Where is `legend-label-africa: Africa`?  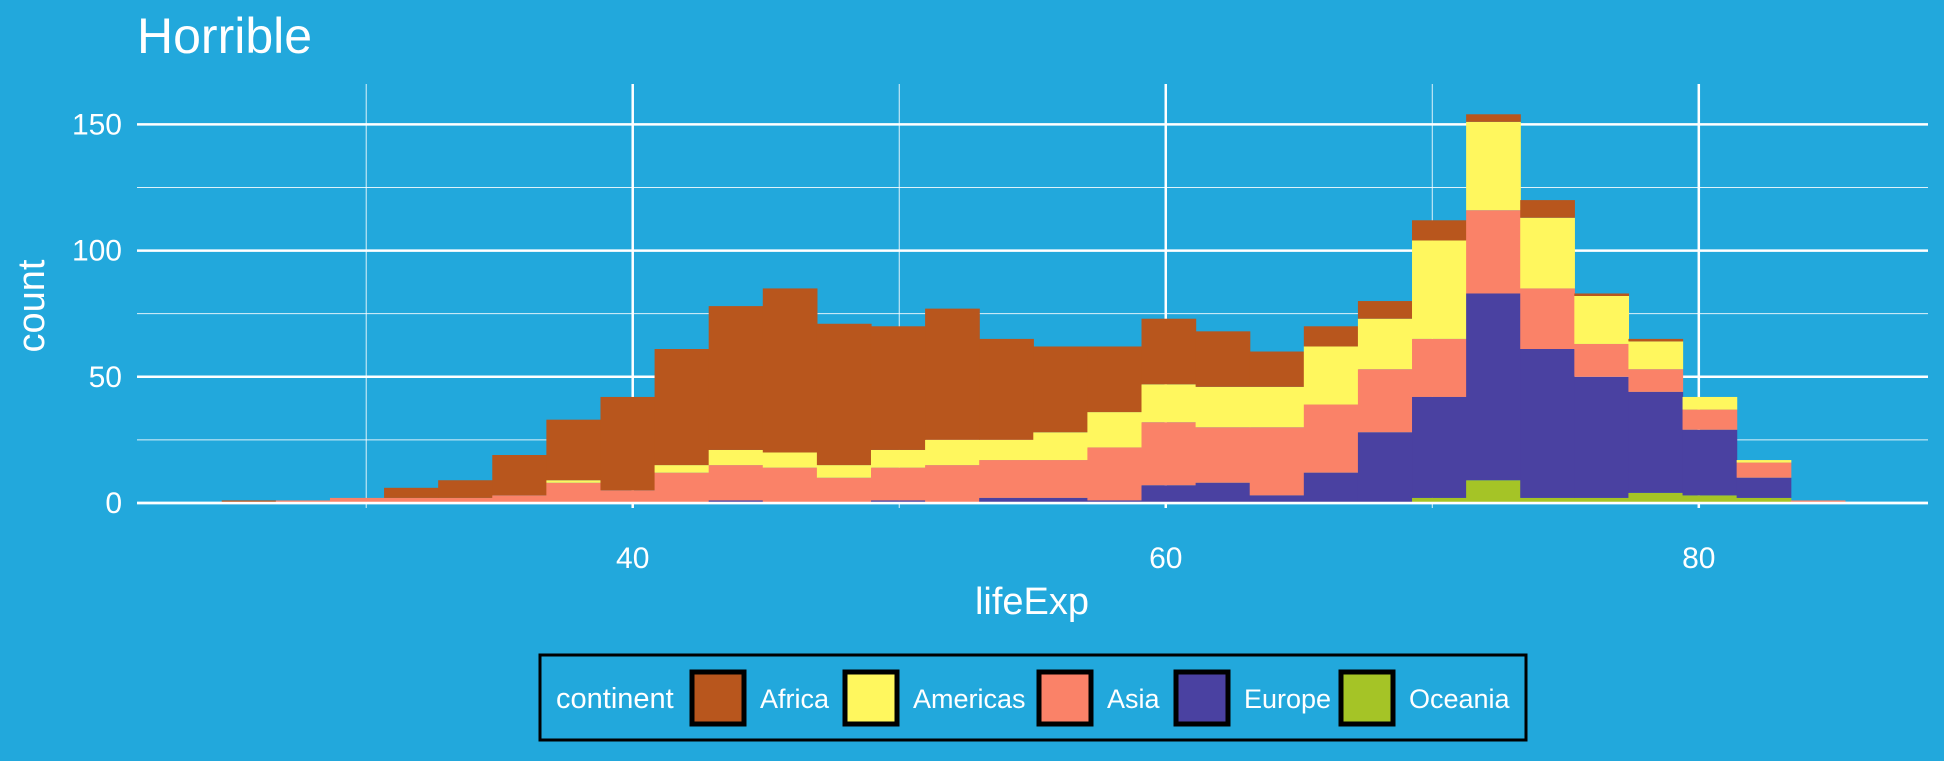
legend-label-africa: Africa is located at coordinates (795, 699).